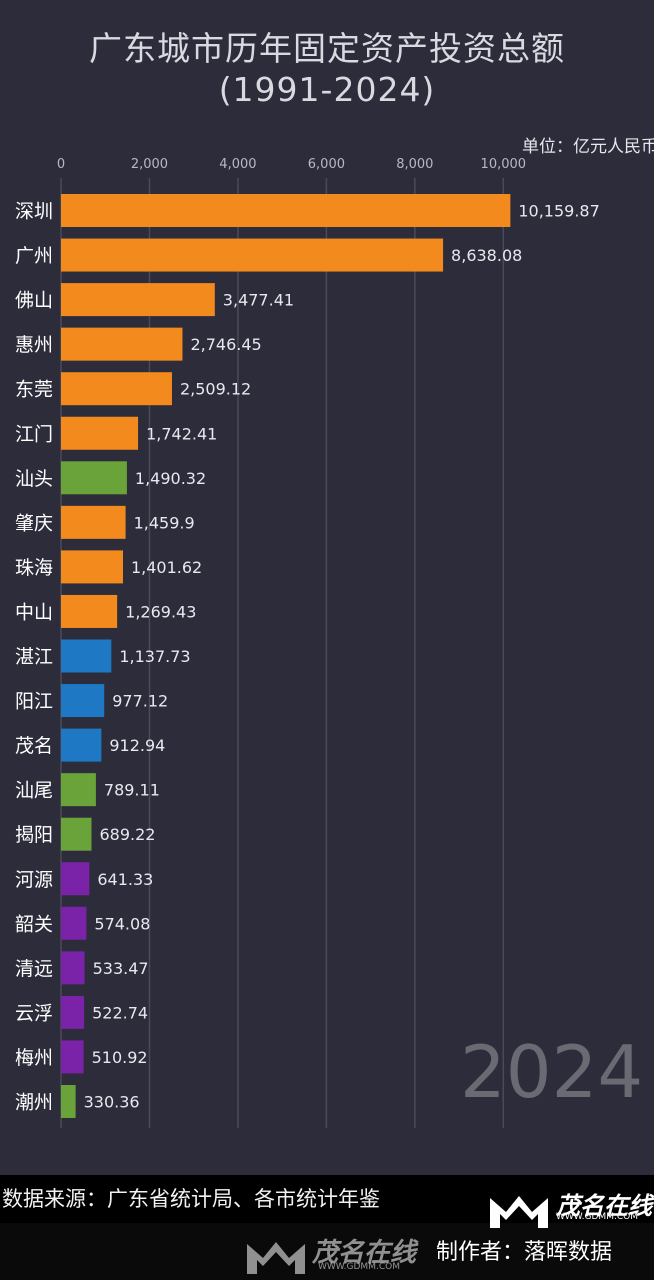 The width and height of the screenshot is (654, 1280). What do you see at coordinates (34, 657) in the screenshot?
I see `category-label: 湛江` at bounding box center [34, 657].